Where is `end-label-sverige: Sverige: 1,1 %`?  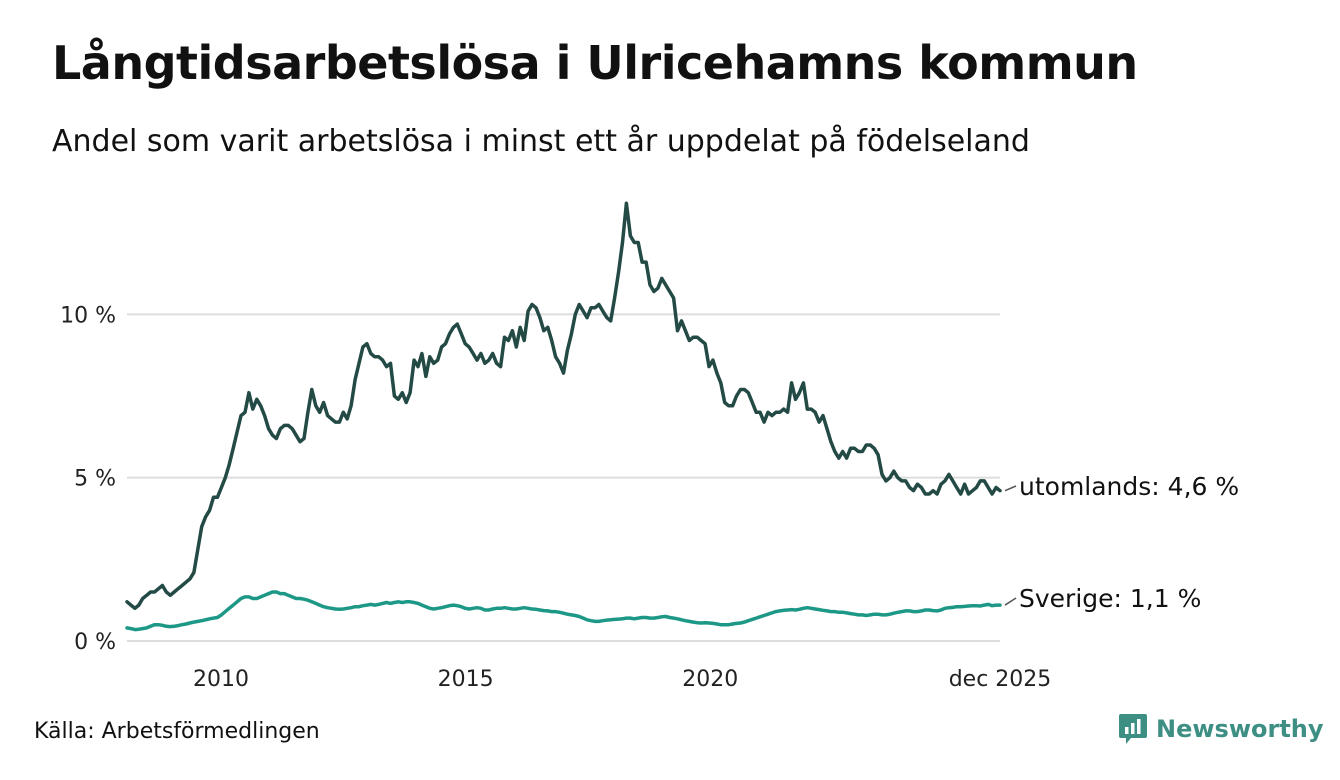 end-label-sverige: Sverige: 1,1 % is located at coordinates (1110, 598).